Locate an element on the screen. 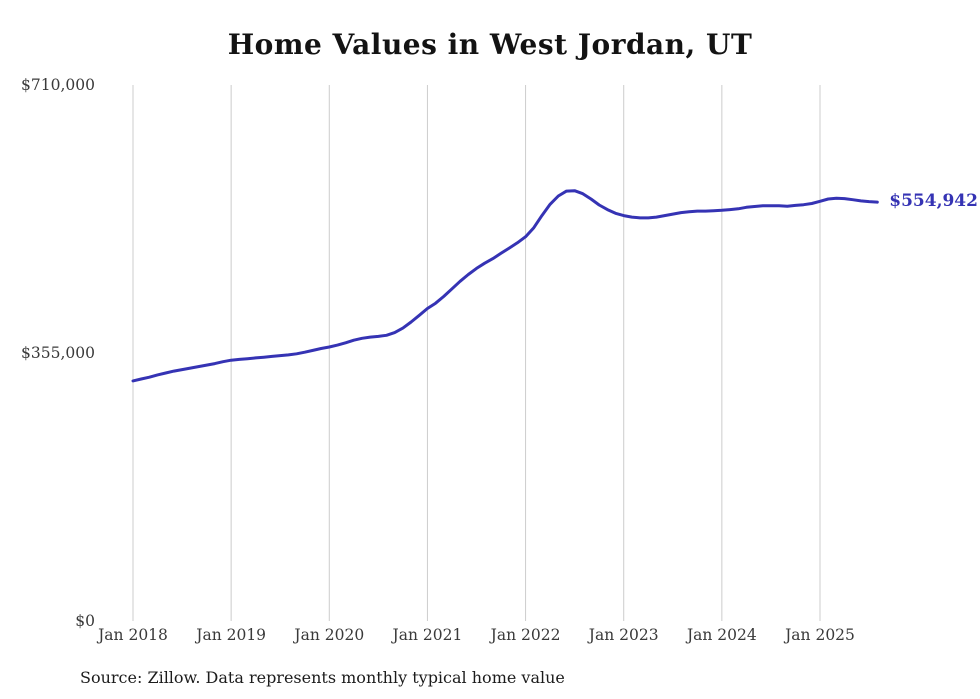 This screenshot has height=699, width=980. y-axis-tick-label: $0 is located at coordinates (85, 621).